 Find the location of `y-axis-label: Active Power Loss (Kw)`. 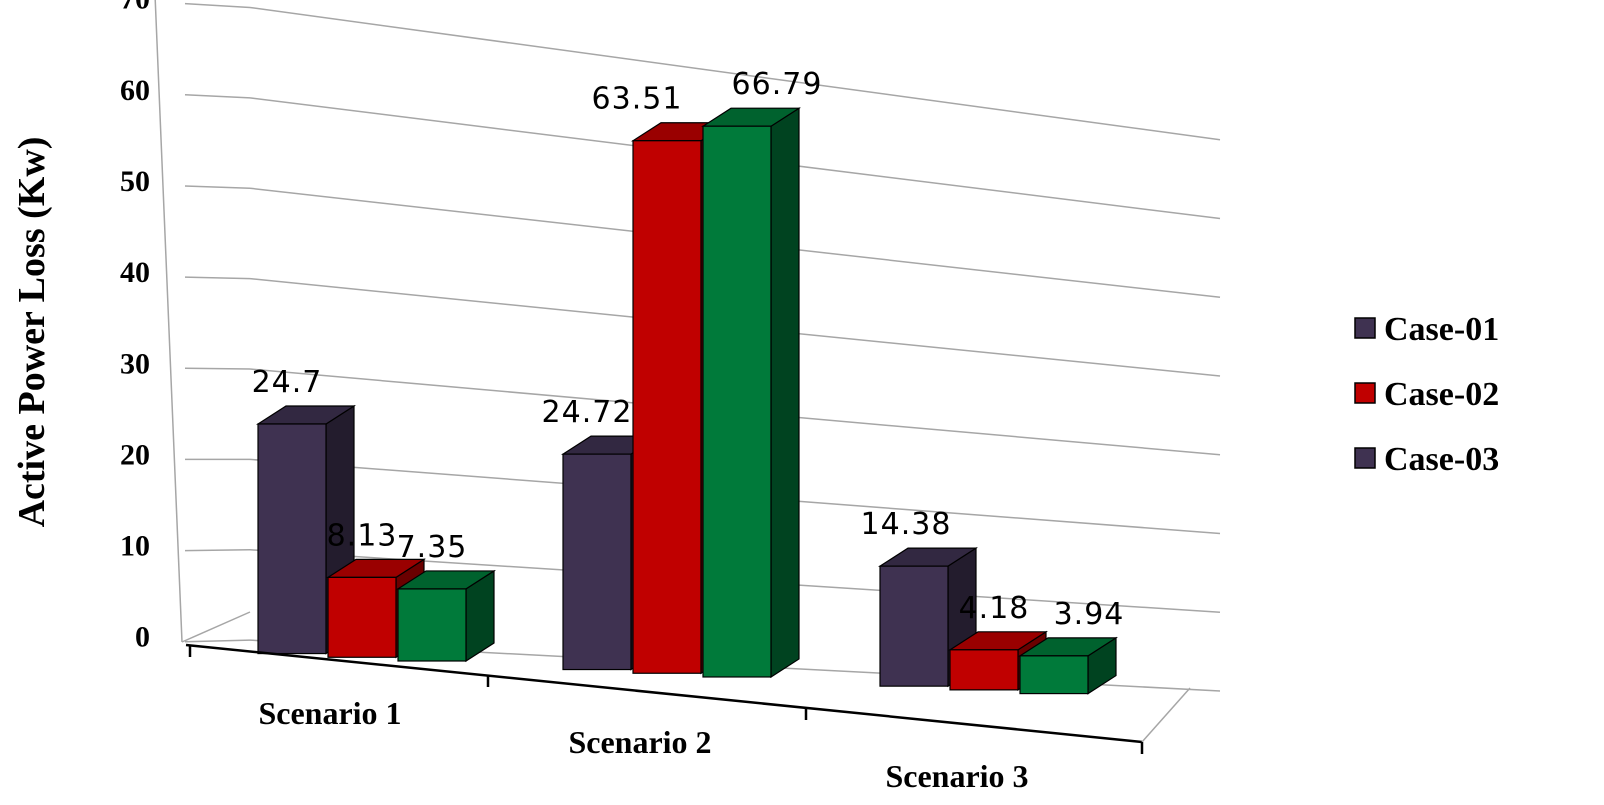

y-axis-label: Active Power Loss (Kw) is located at coordinates (32, 332).